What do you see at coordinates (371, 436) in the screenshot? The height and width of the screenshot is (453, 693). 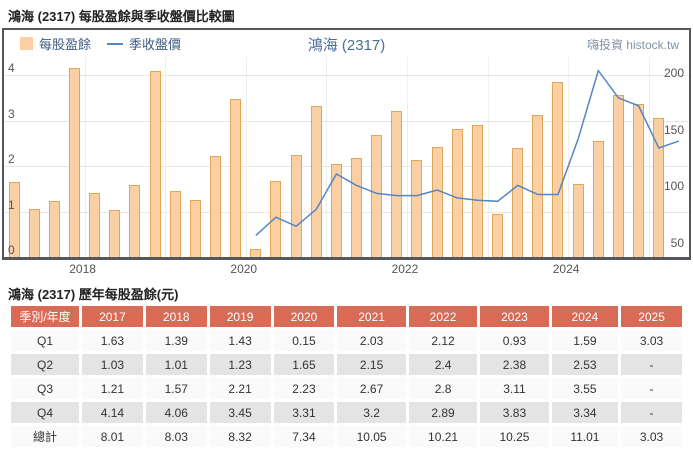 I see `eps-cell: 10.05` at bounding box center [371, 436].